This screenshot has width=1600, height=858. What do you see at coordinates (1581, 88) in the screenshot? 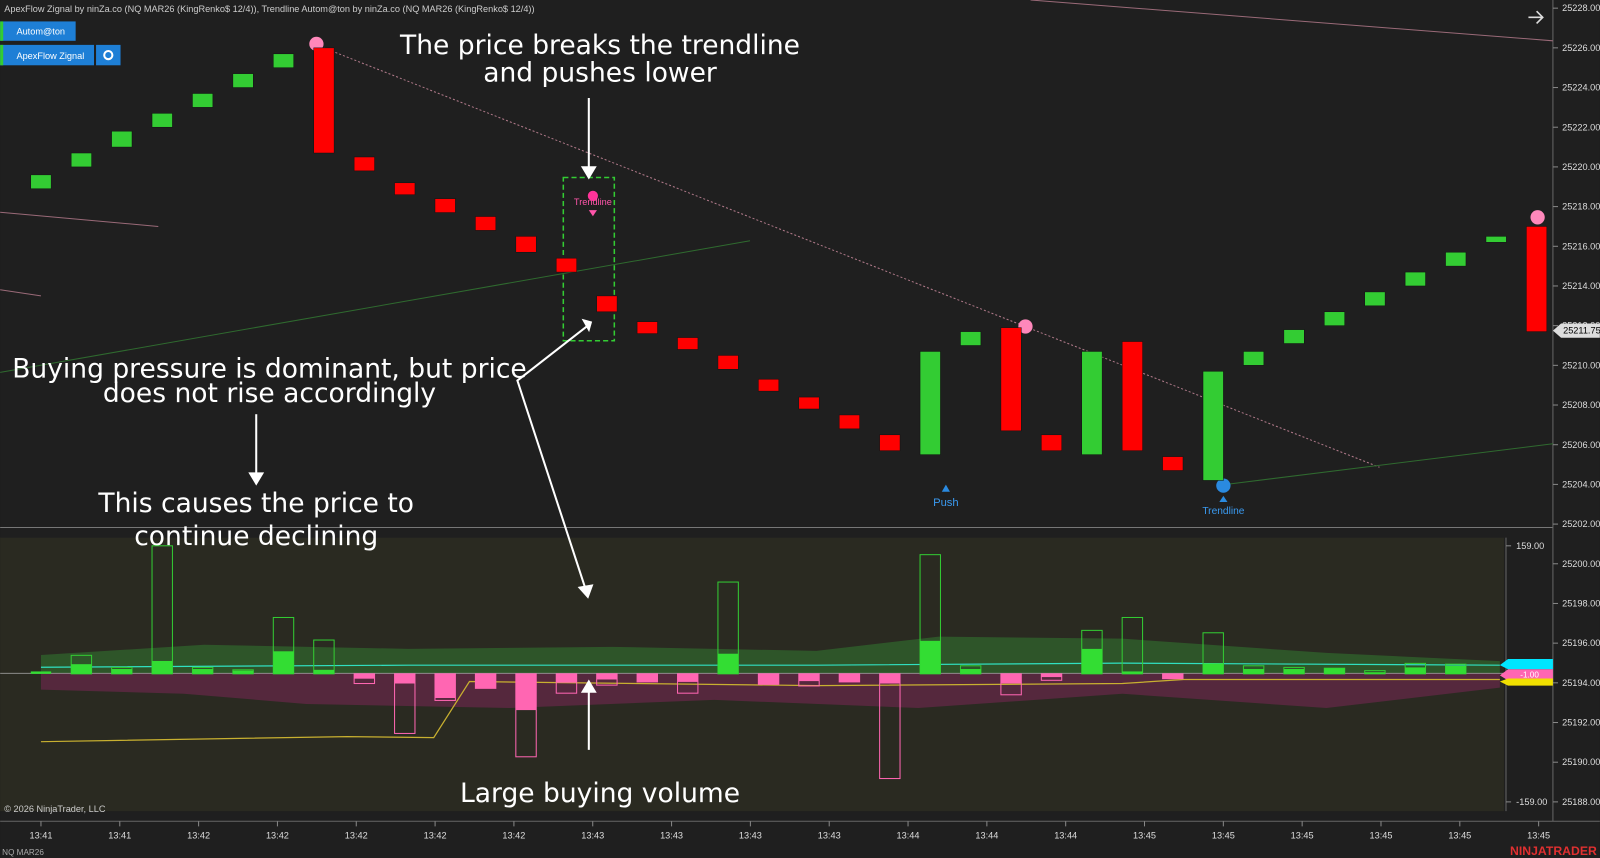
I see `y-tick-label: 25224.00` at bounding box center [1581, 88].